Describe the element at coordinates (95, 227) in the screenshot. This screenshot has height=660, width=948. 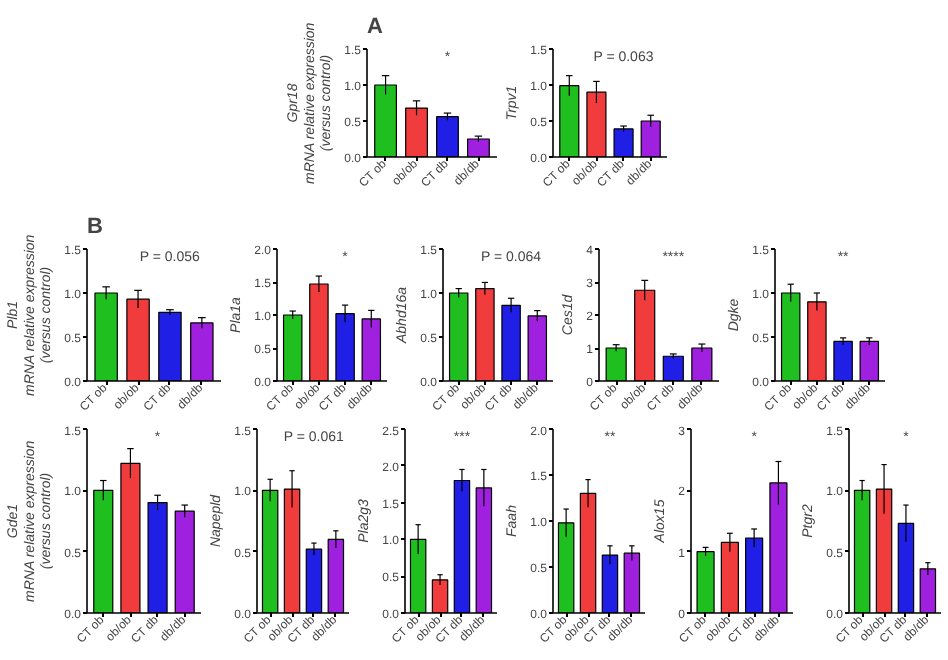
I see `chart-title: B` at that location.